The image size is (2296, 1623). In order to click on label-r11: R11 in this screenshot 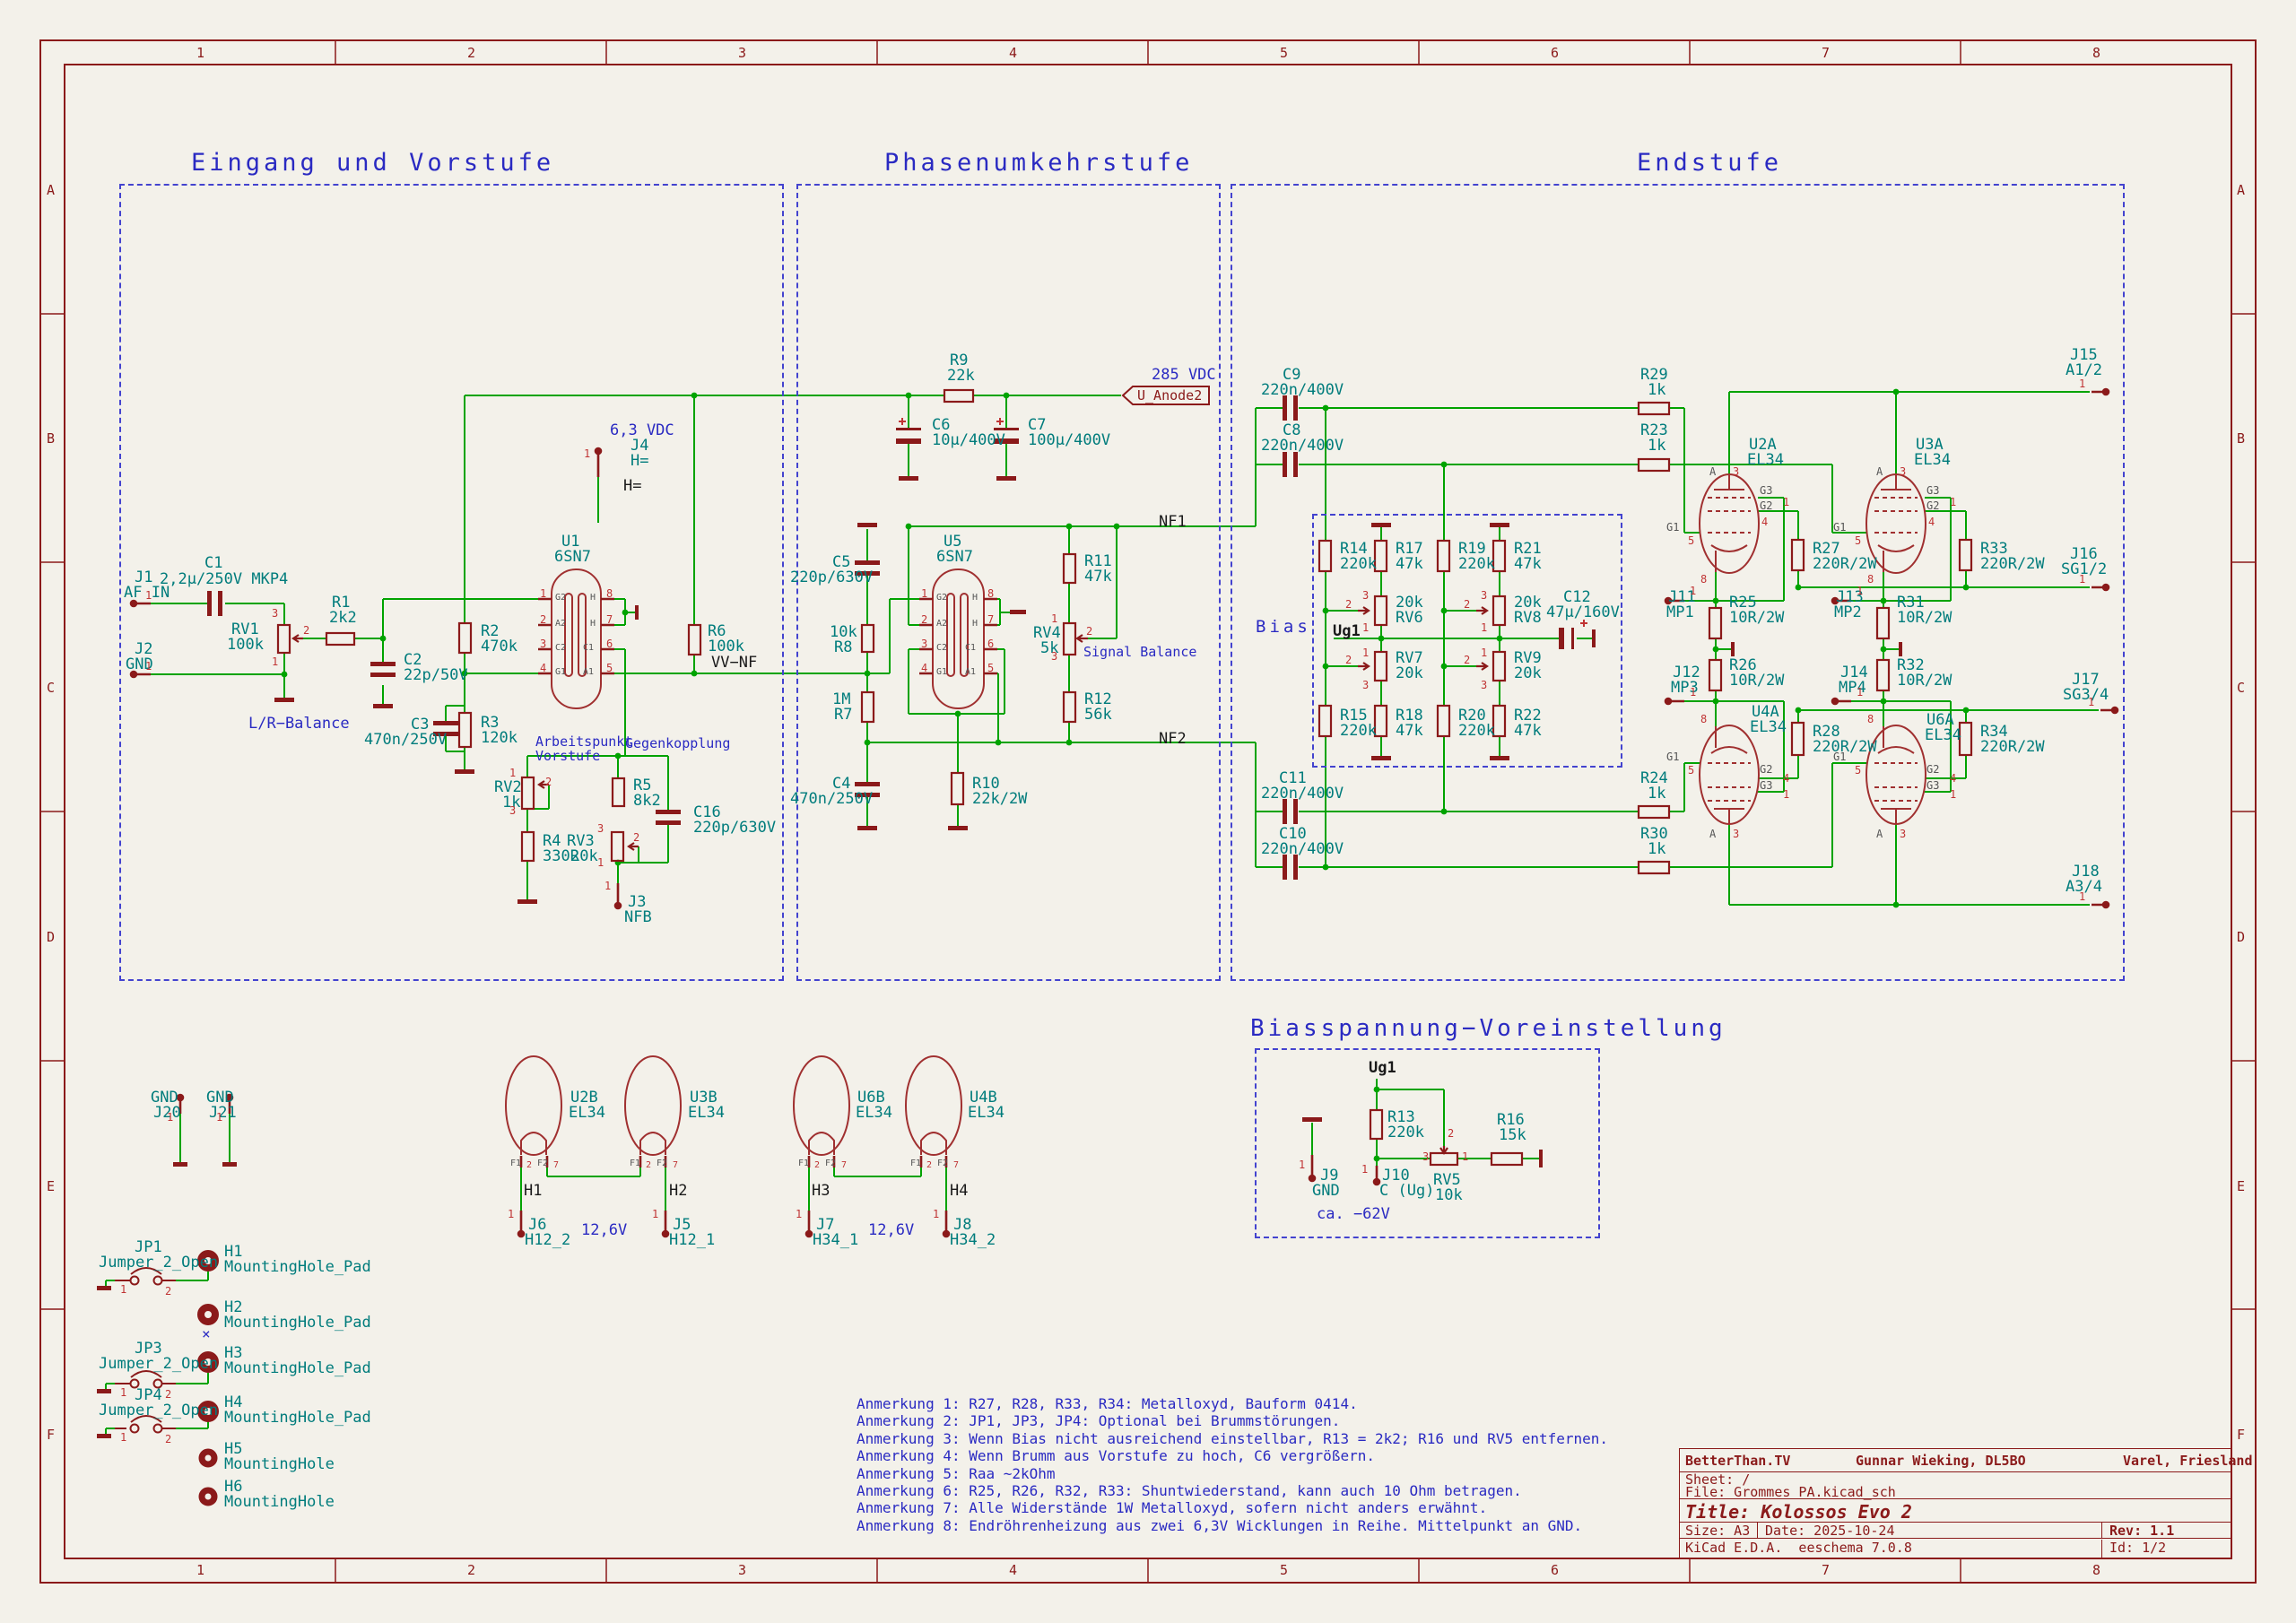, I will do `click(1098, 561)`.